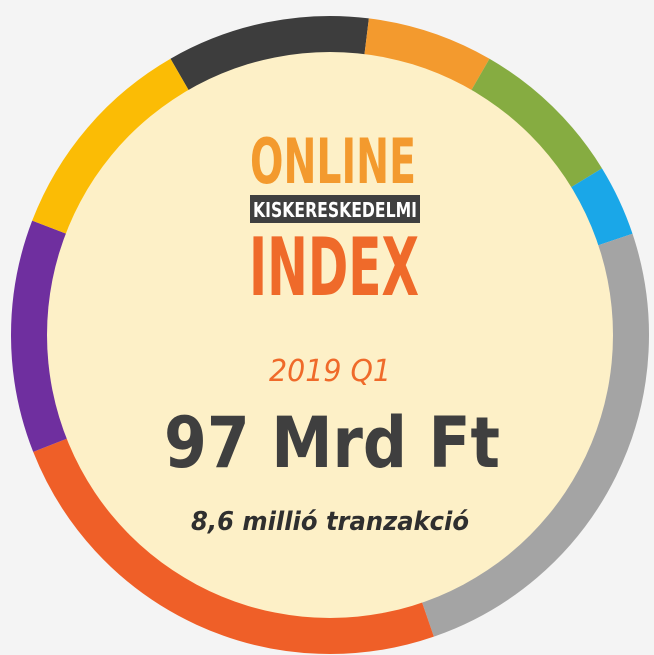  What do you see at coordinates (334, 267) in the screenshot?
I see `logo-index: INDEX` at bounding box center [334, 267].